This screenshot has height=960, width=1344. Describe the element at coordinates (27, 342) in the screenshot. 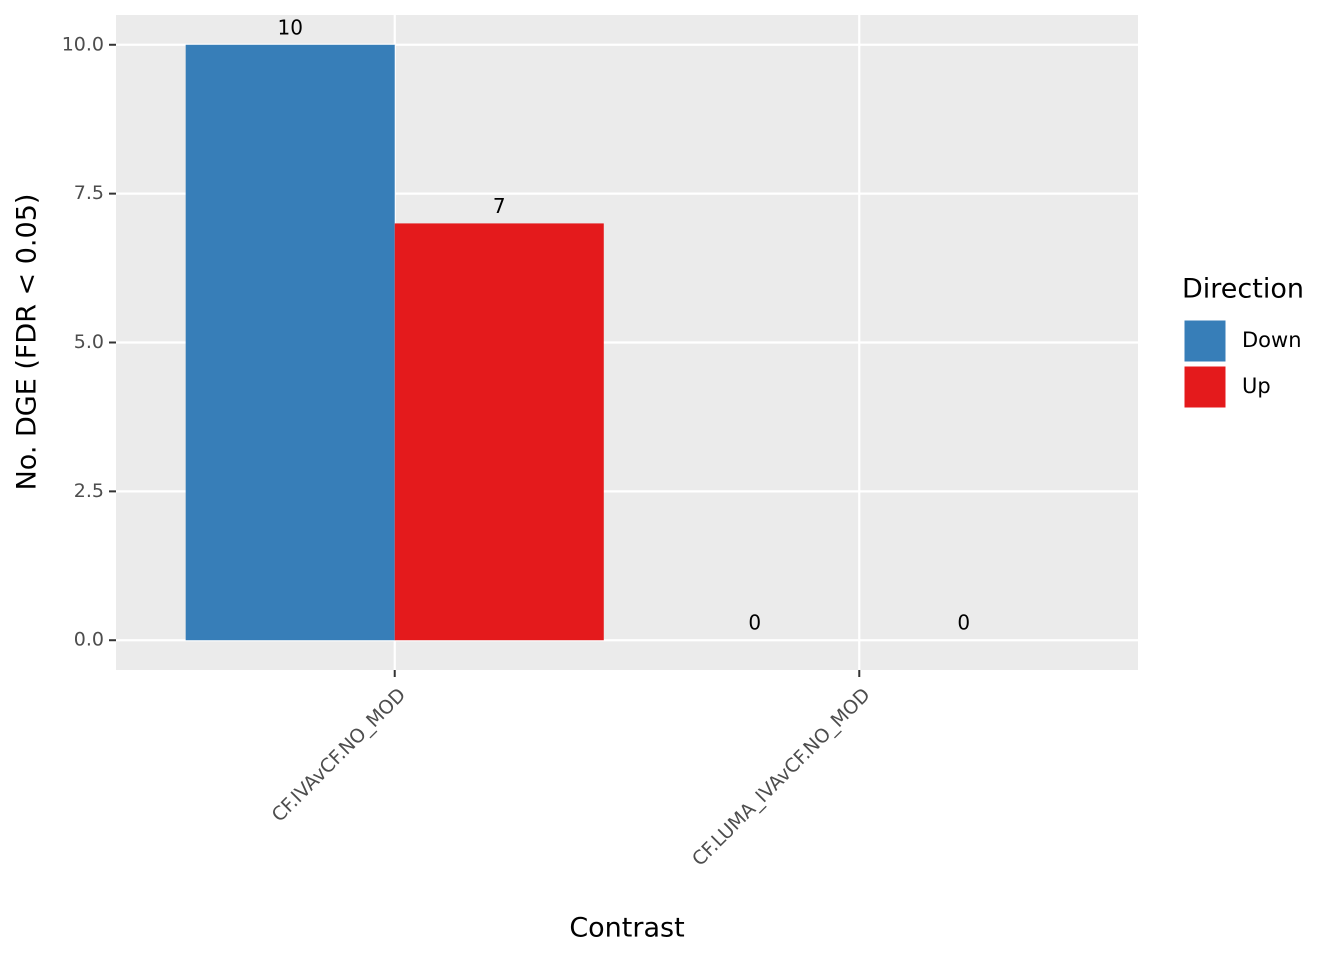

I see `y-axis-title: No. DGE (FDR < 0.05)` at that location.